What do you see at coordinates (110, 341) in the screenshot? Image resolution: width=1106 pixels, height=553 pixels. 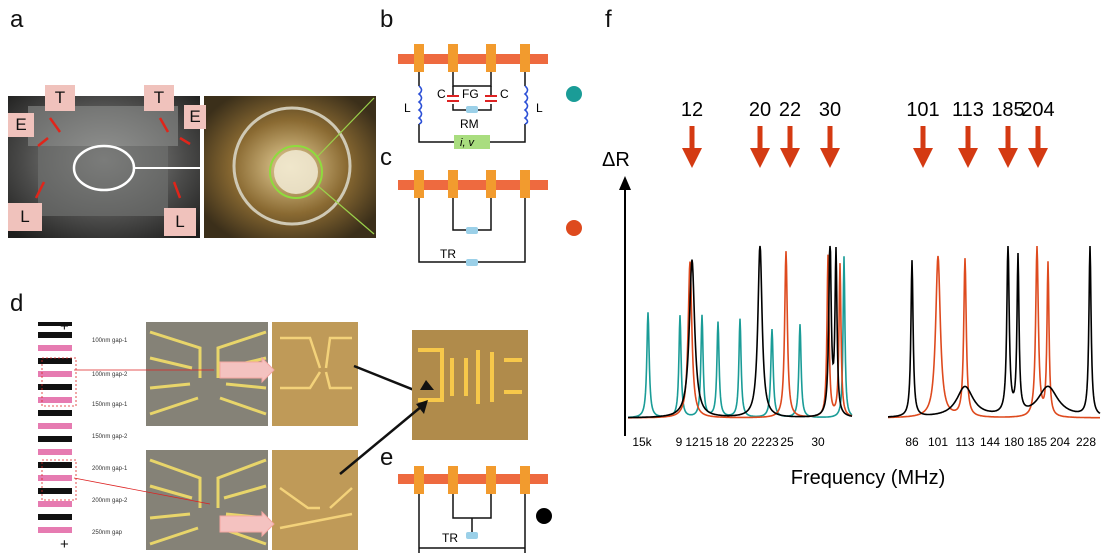 I see `svg-text: 100nm gap-1` at bounding box center [110, 341].